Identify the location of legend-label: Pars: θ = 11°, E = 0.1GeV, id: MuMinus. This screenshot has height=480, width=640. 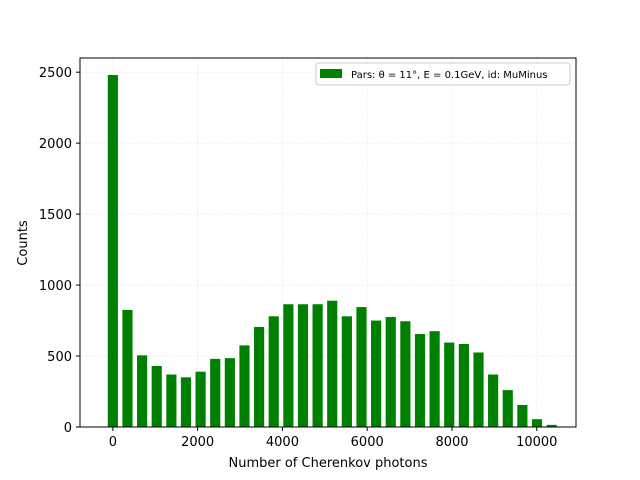
(449, 75).